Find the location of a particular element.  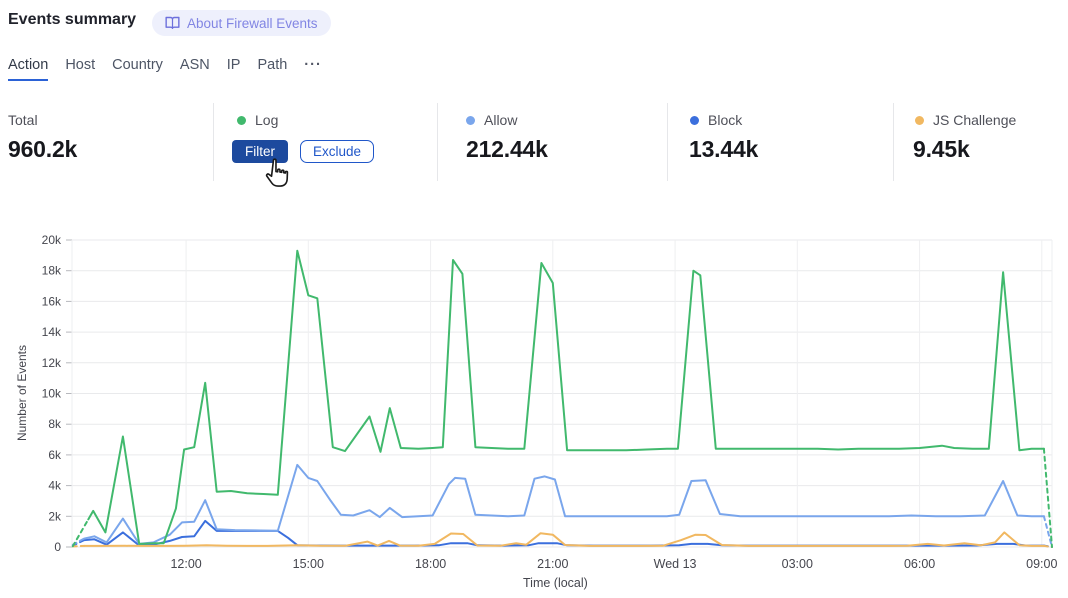

total-value: 960.2k is located at coordinates (43, 149).